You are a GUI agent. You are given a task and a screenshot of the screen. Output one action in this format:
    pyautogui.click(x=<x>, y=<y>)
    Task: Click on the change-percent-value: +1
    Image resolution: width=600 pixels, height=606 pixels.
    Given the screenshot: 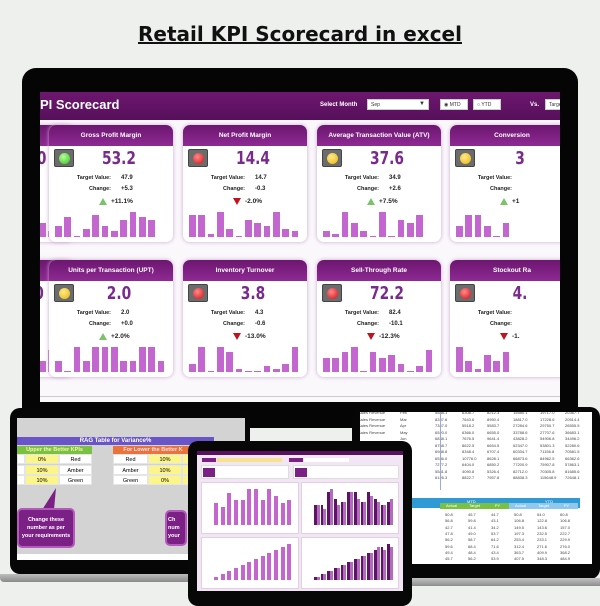 What is the action you would take?
    pyautogui.click(x=516, y=202)
    